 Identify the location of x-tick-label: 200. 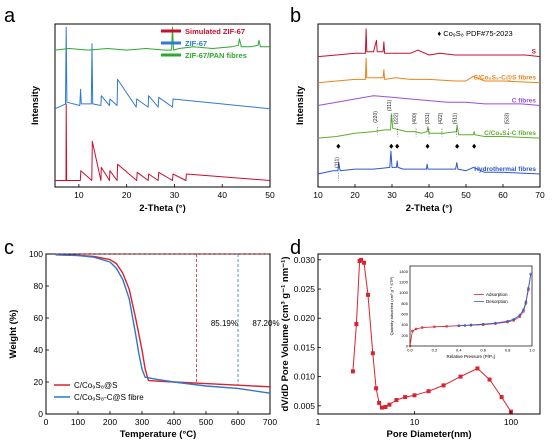
(110, 422).